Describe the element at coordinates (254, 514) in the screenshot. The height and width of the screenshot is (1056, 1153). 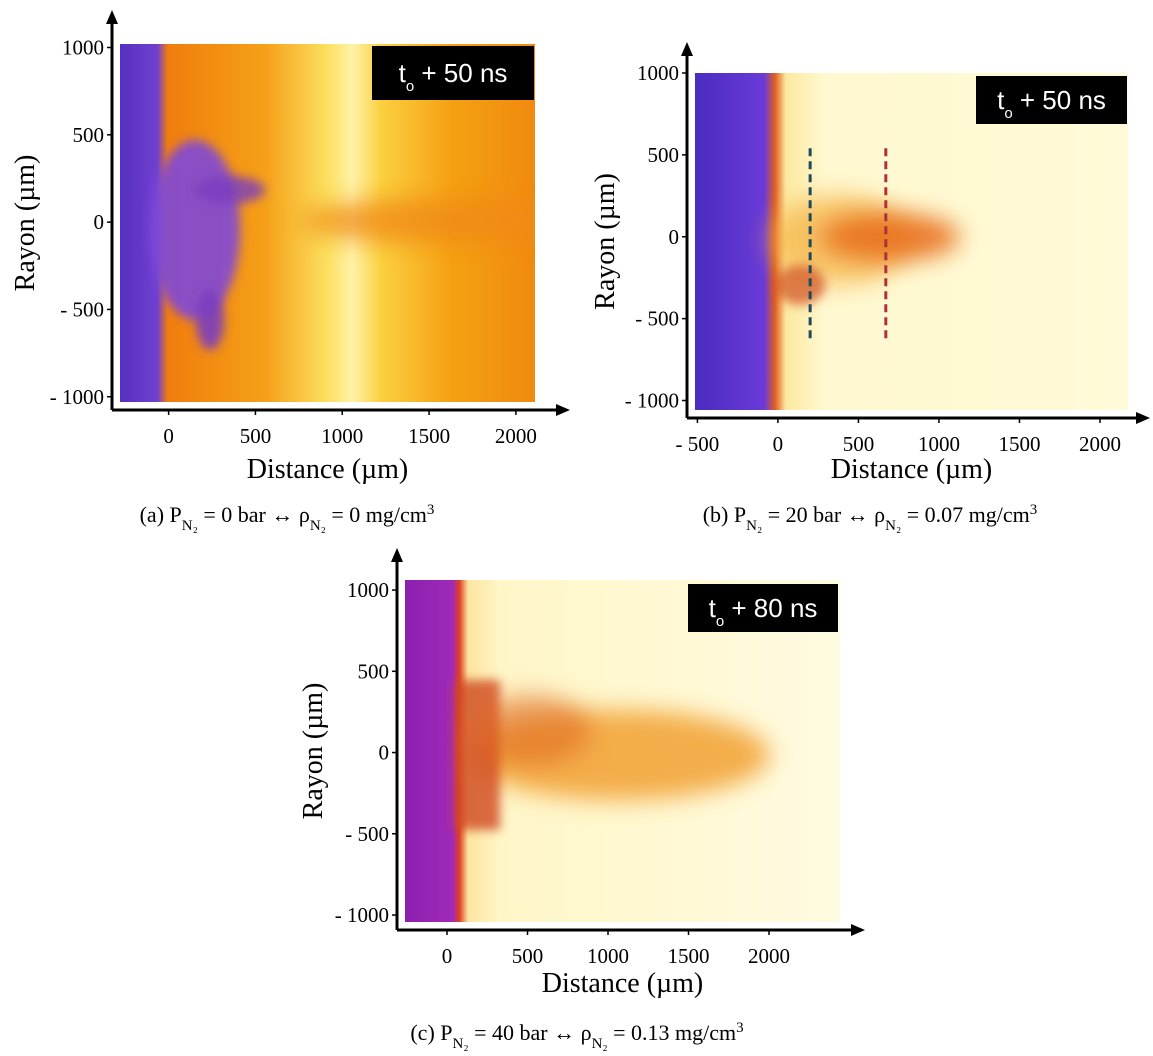
I see `text-part: = 0 bar ↔ ρ` at that location.